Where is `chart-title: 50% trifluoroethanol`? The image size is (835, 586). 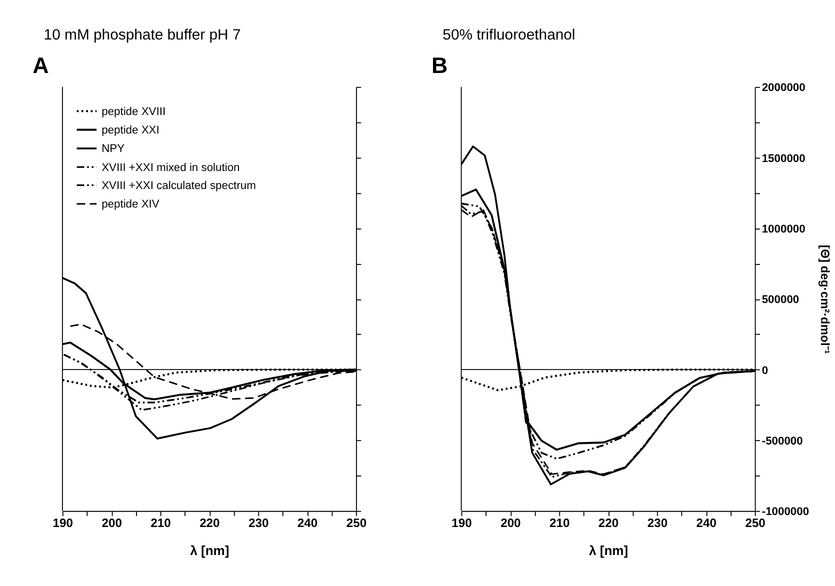
chart-title: 50% trifluoroethanol is located at coordinates (509, 35).